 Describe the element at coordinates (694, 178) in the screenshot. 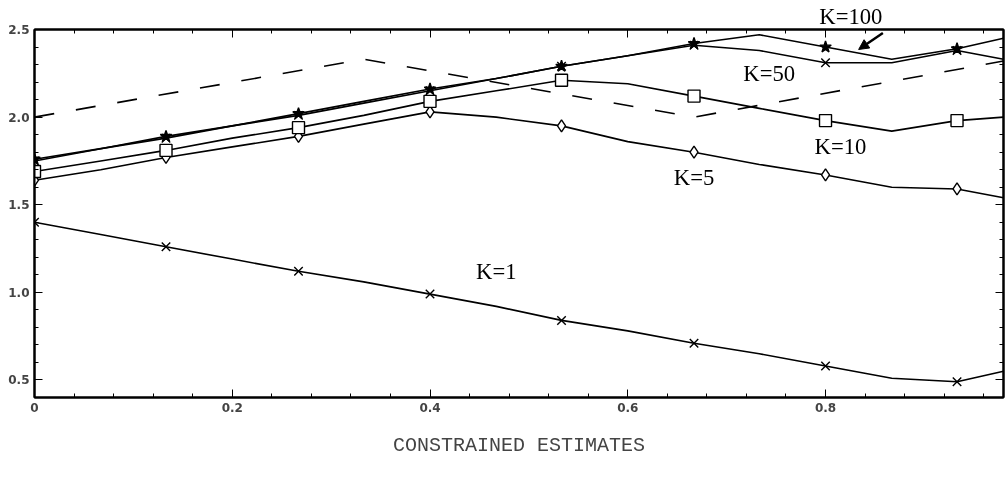

I see `series-label: K=5` at that location.